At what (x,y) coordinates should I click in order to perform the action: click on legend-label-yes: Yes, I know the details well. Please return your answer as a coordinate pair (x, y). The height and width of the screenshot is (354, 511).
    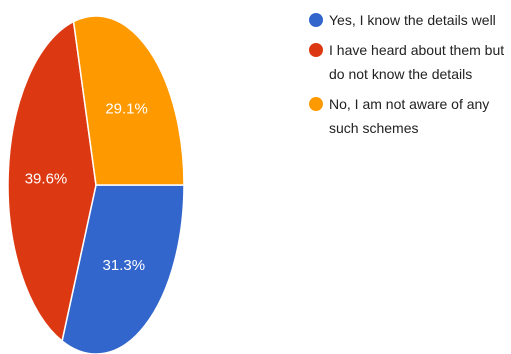
    Looking at the image, I should click on (412, 20).